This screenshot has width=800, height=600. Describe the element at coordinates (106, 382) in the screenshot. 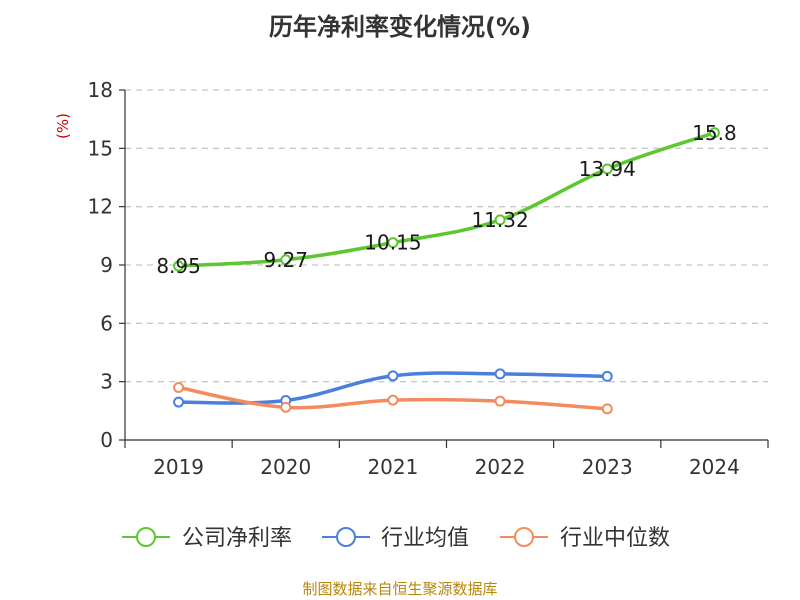

I see `y-tick-label: 3` at that location.